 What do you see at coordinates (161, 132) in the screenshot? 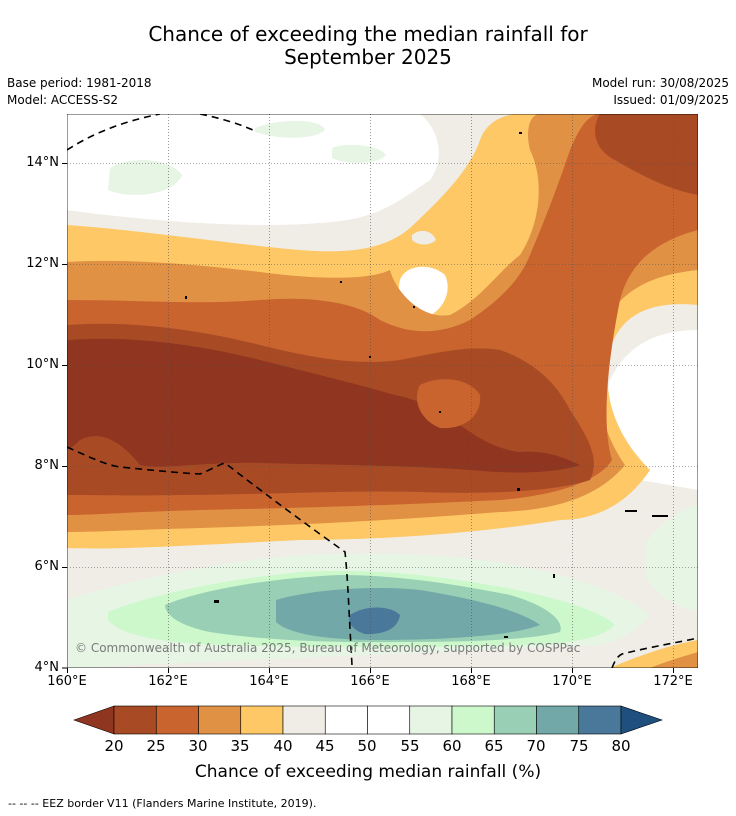
I see `eez-border-north` at bounding box center [161, 132].